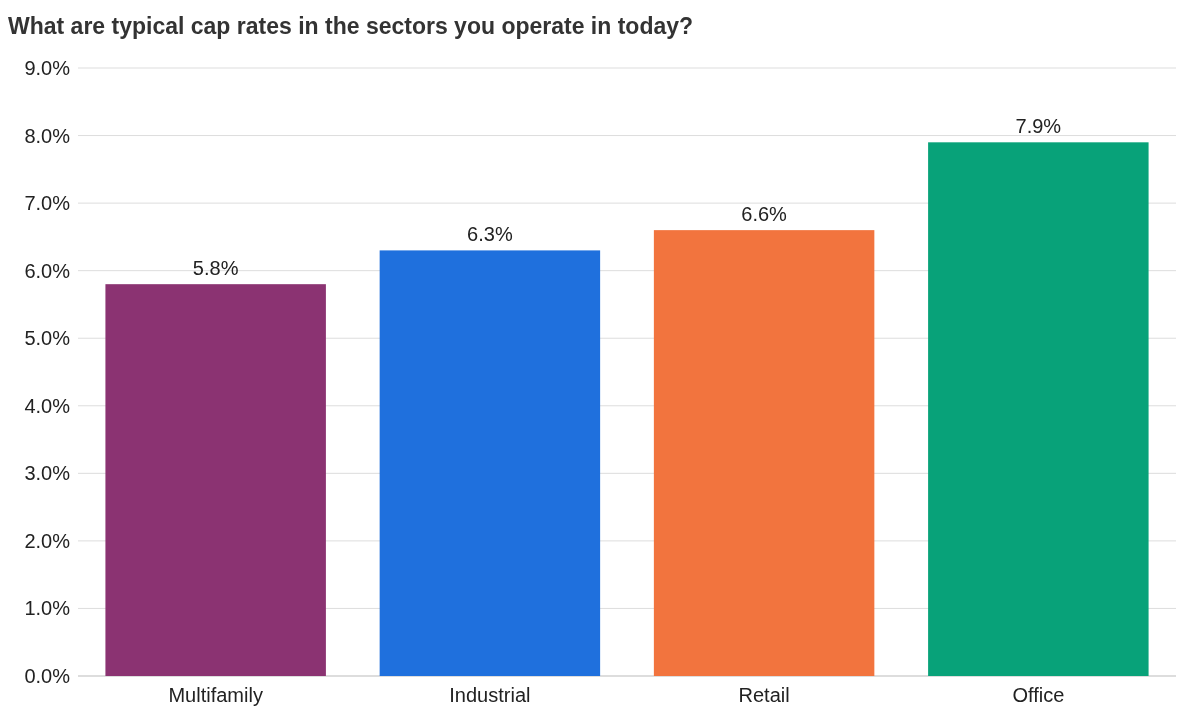  Describe the element at coordinates (47, 68) in the screenshot. I see `y-tick-label: 9.0%` at that location.